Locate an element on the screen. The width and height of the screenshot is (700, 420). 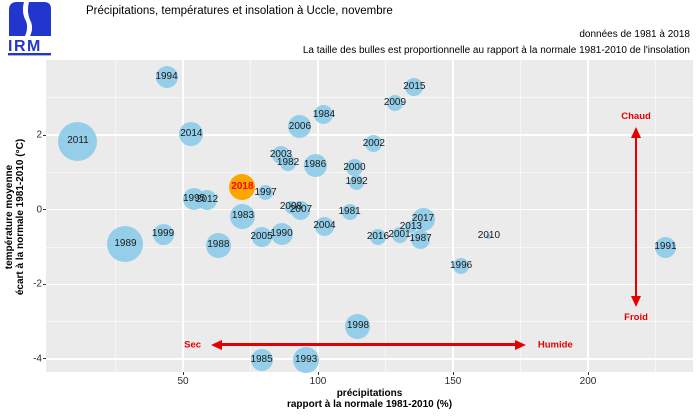
year-label-2006: 2006 is located at coordinates (300, 126).